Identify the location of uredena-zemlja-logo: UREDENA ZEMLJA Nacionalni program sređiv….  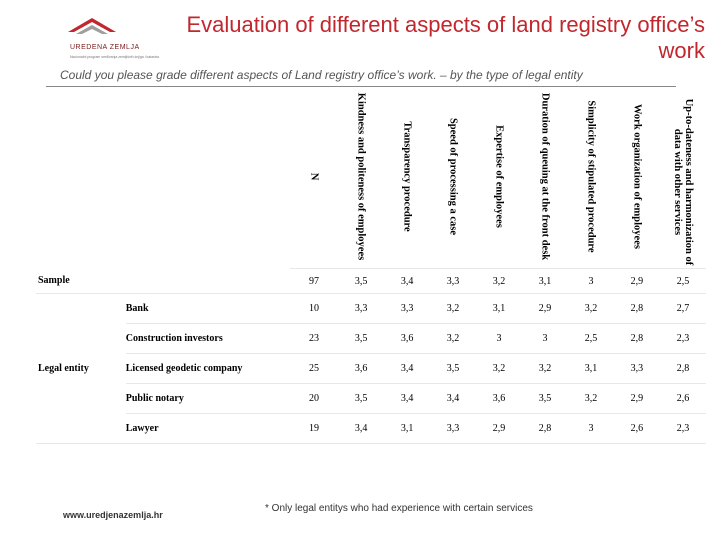
(127, 40).